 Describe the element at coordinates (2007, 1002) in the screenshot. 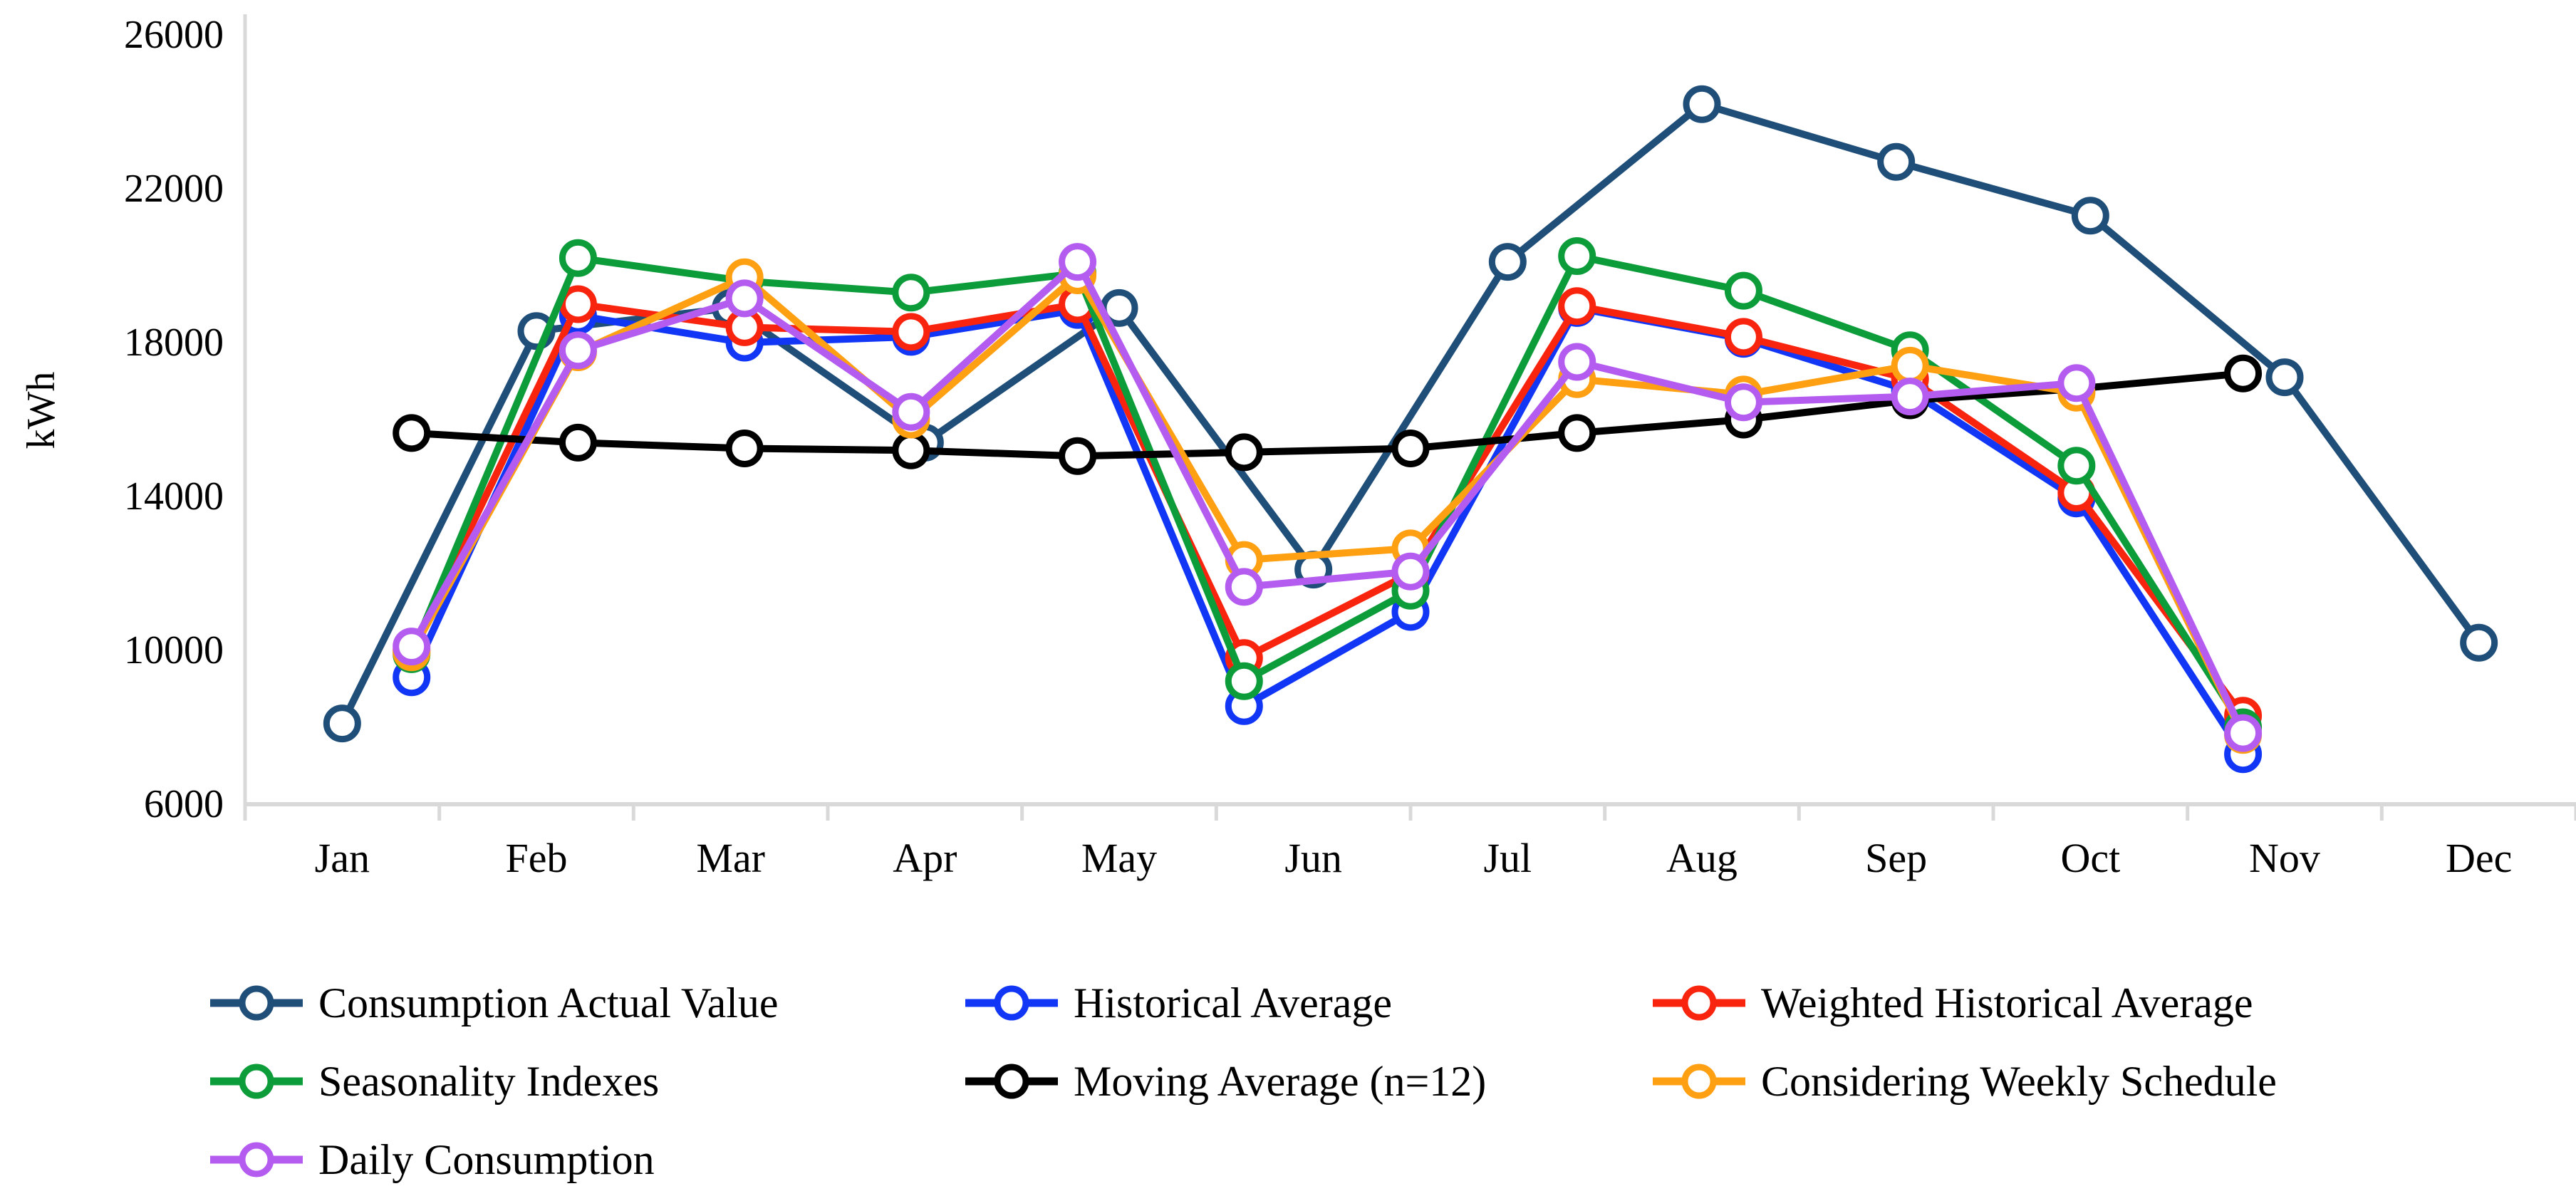

I see `legend-label: Weighted Historical Average` at that location.